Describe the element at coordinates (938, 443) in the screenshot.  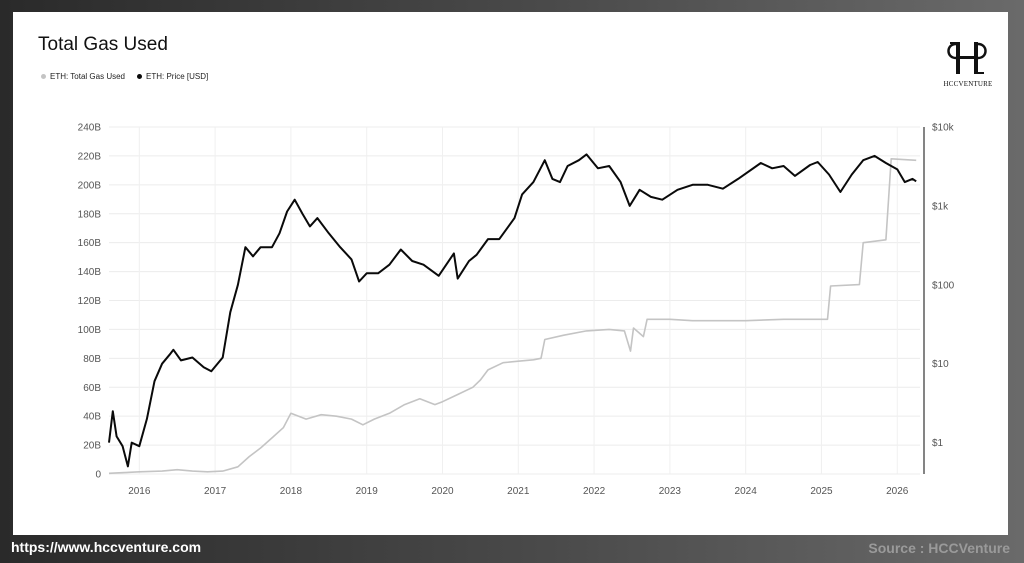
I see `y-right-tick-label: $1` at that location.